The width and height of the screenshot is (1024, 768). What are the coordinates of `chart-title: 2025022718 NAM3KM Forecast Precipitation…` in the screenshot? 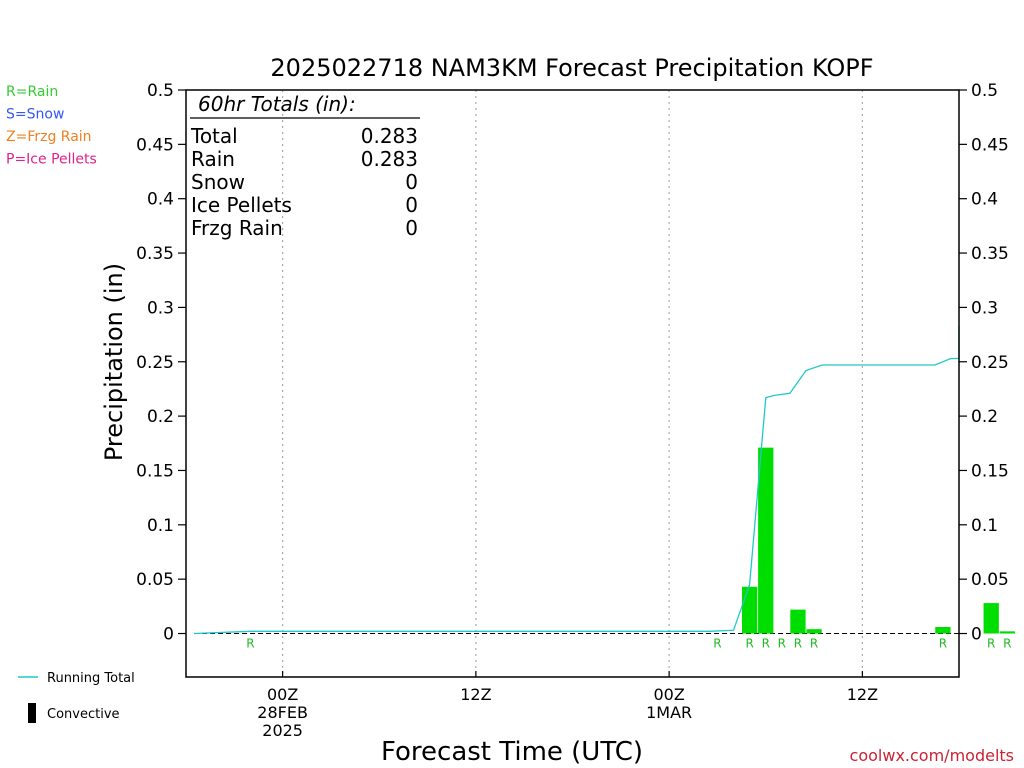 It's located at (571, 68).